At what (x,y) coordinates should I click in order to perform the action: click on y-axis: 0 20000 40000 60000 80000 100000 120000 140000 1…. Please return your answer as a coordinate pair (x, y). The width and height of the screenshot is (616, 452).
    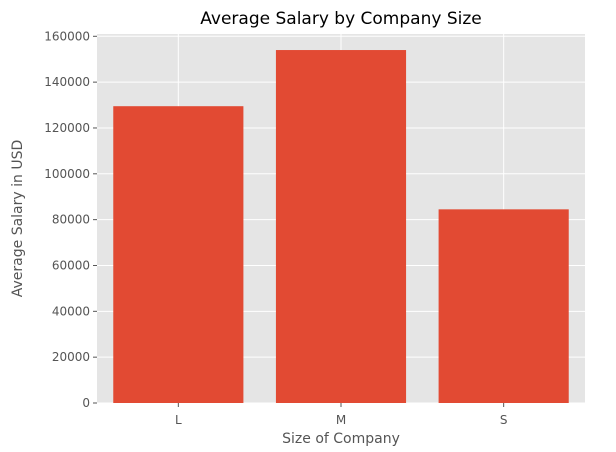
    Looking at the image, I should click on (70, 219).